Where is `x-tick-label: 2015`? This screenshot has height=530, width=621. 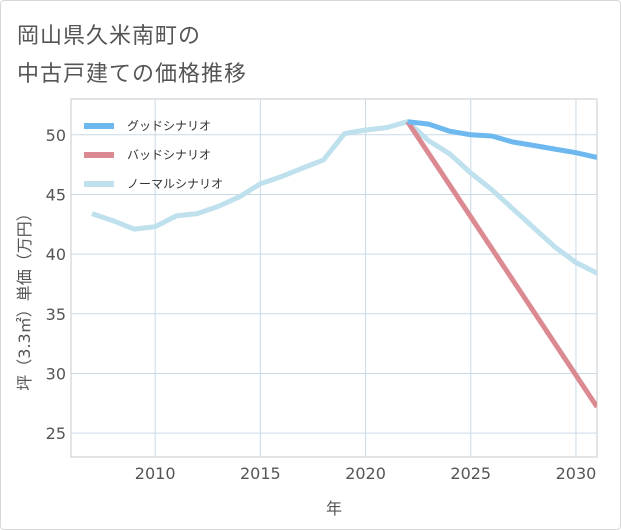
x-tick-label: 2015 is located at coordinates (260, 473).